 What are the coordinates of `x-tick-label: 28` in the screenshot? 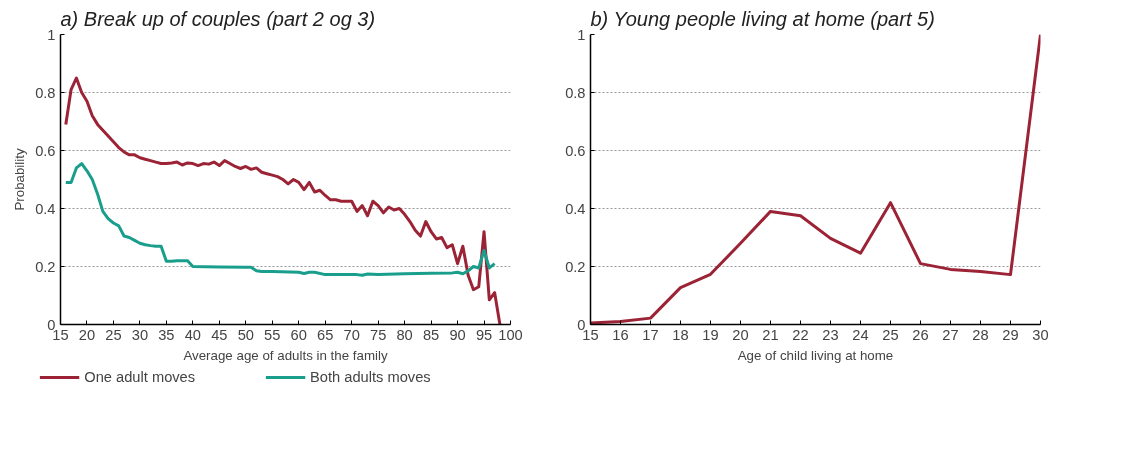 It's located at (980, 334).